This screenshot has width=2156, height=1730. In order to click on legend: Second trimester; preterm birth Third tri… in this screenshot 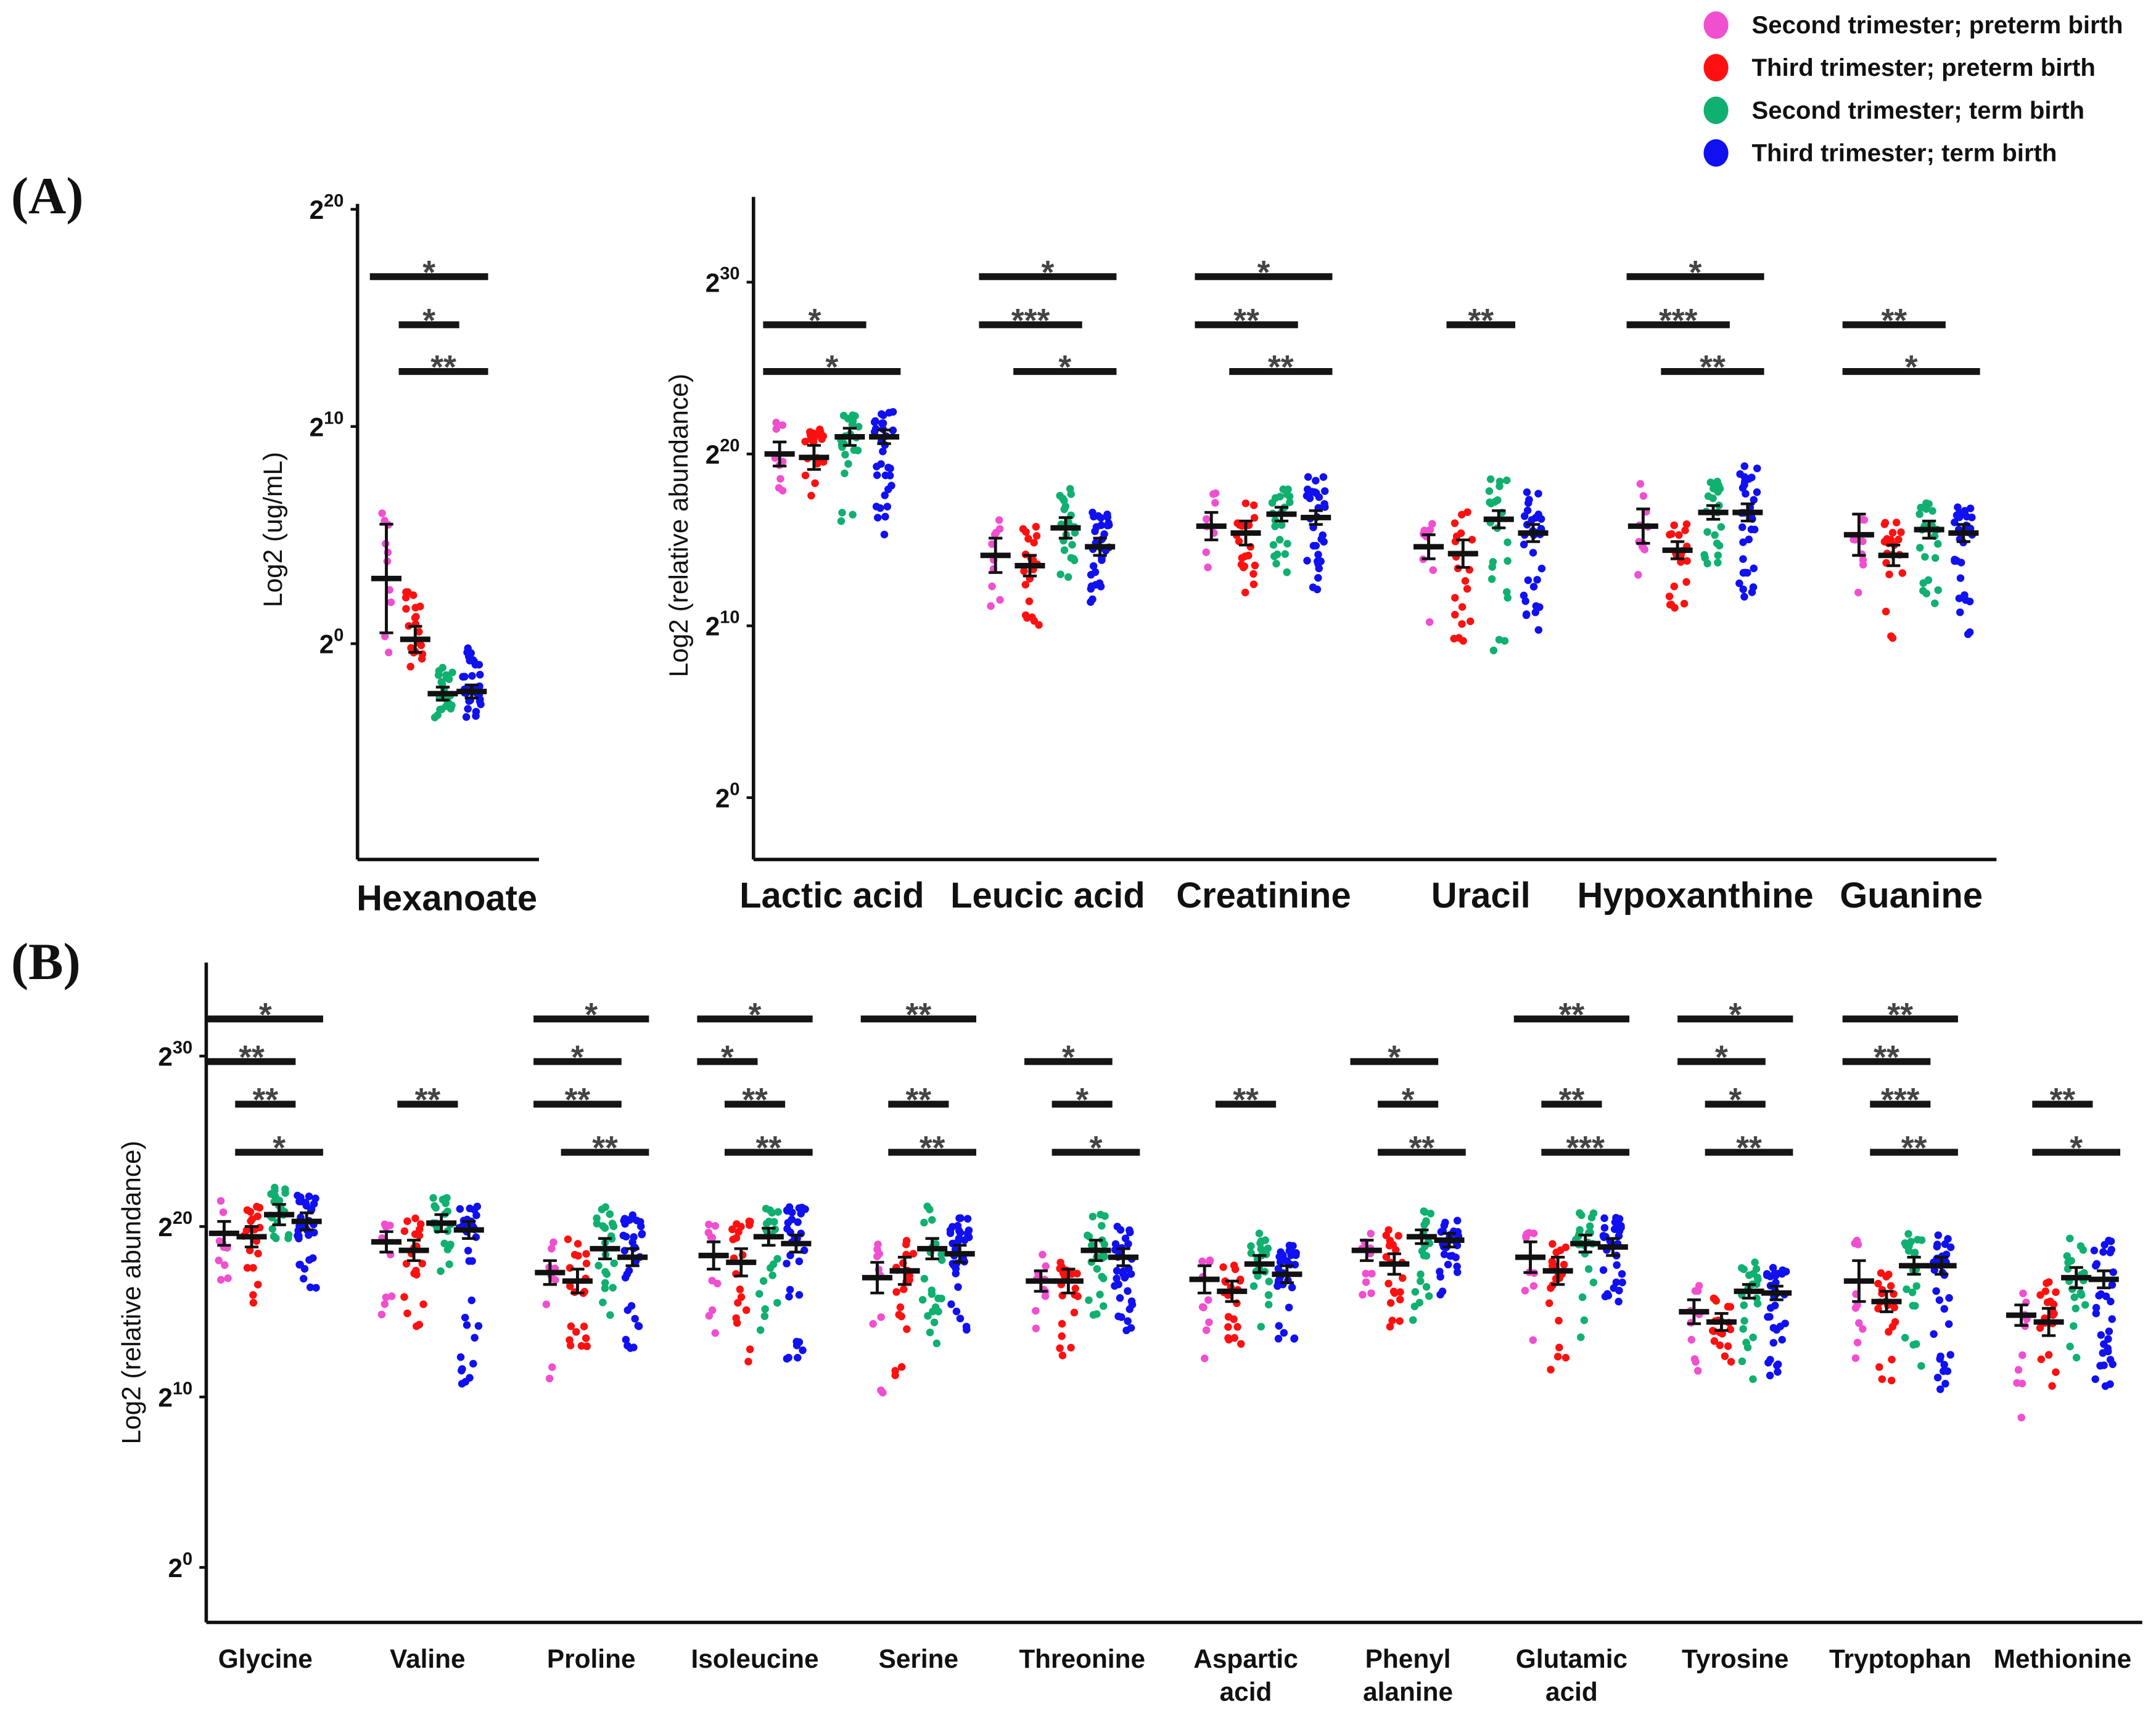, I will do `click(1913, 89)`.